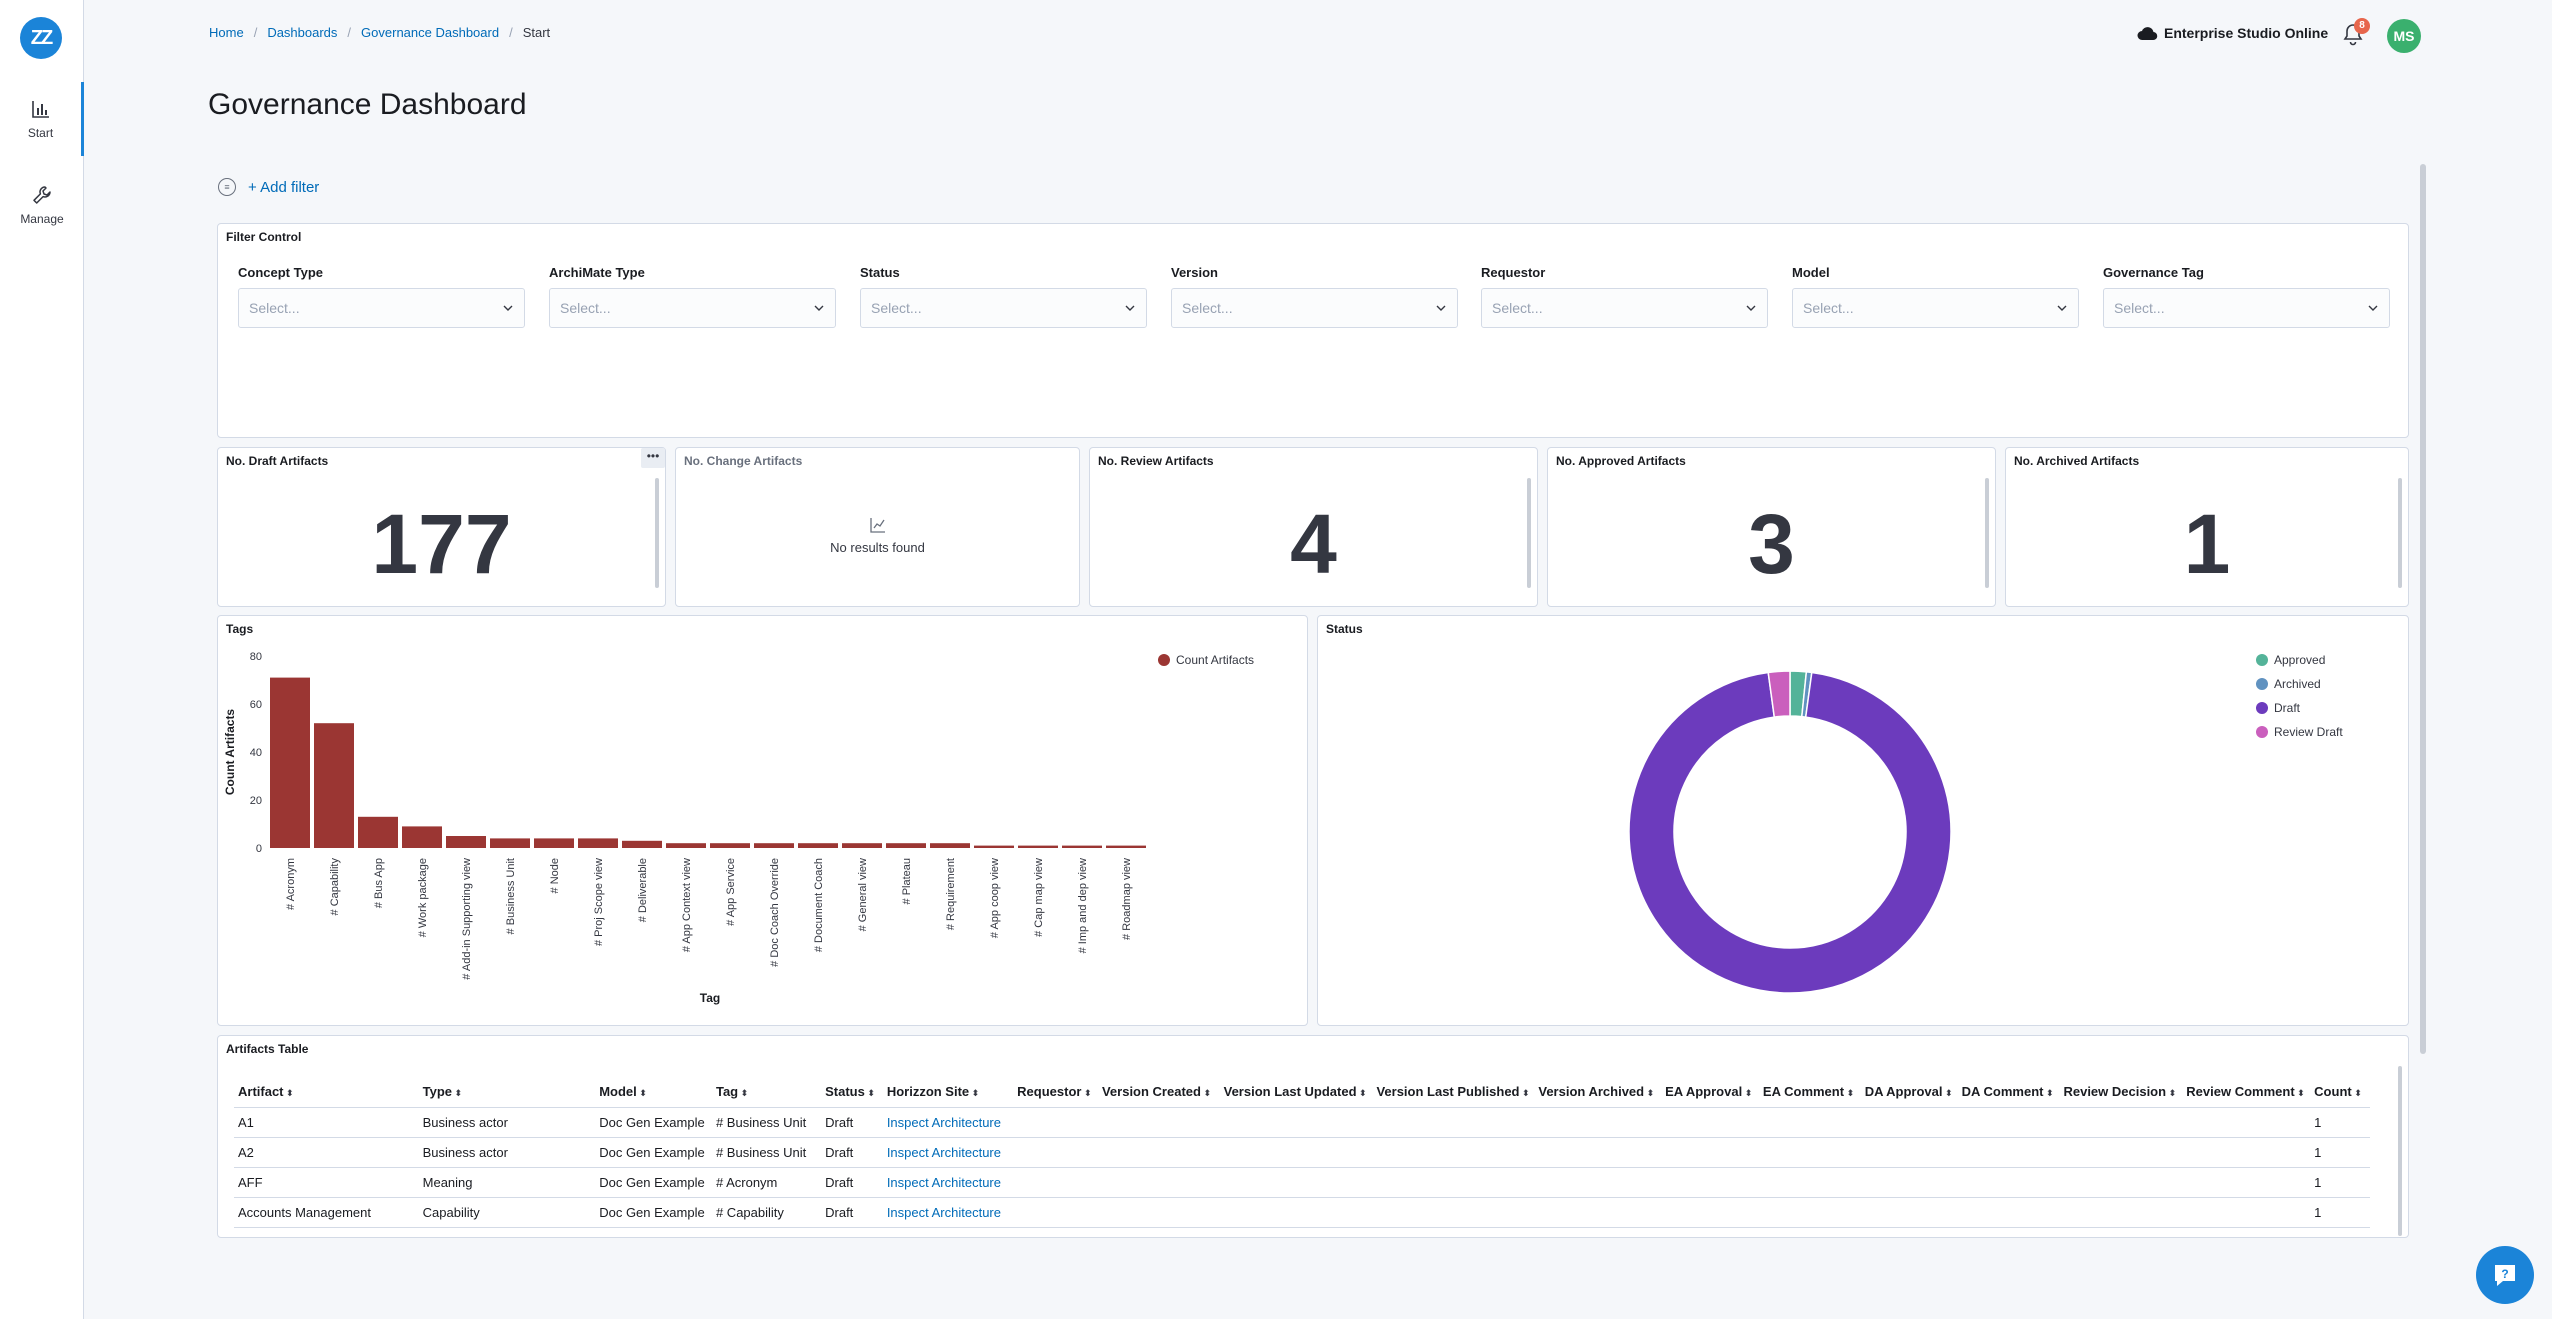 This screenshot has width=2552, height=1319. What do you see at coordinates (2400, 1151) in the screenshot?
I see `table-scrollbar` at bounding box center [2400, 1151].